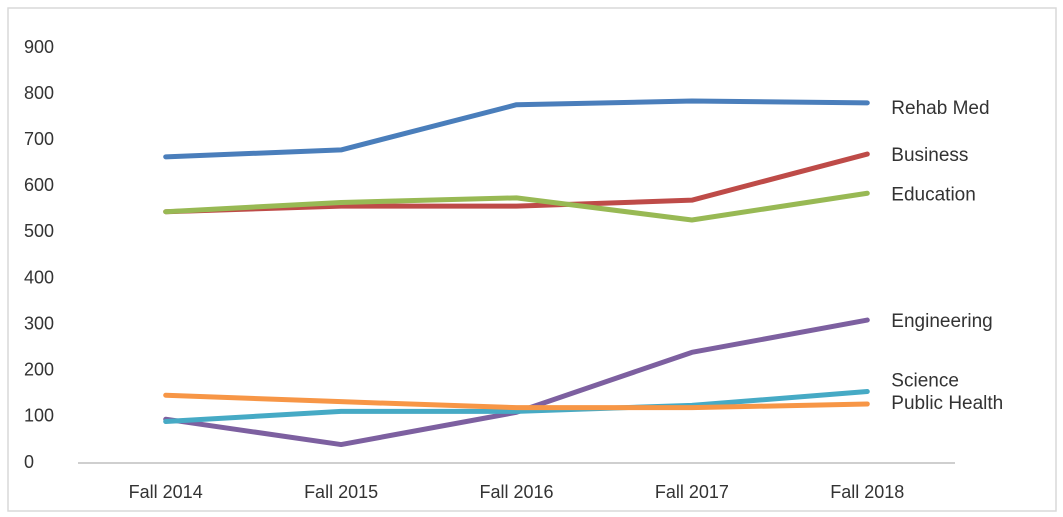  What do you see at coordinates (516, 492) in the screenshot?
I see `x-tick-label: Fall 2016` at bounding box center [516, 492].